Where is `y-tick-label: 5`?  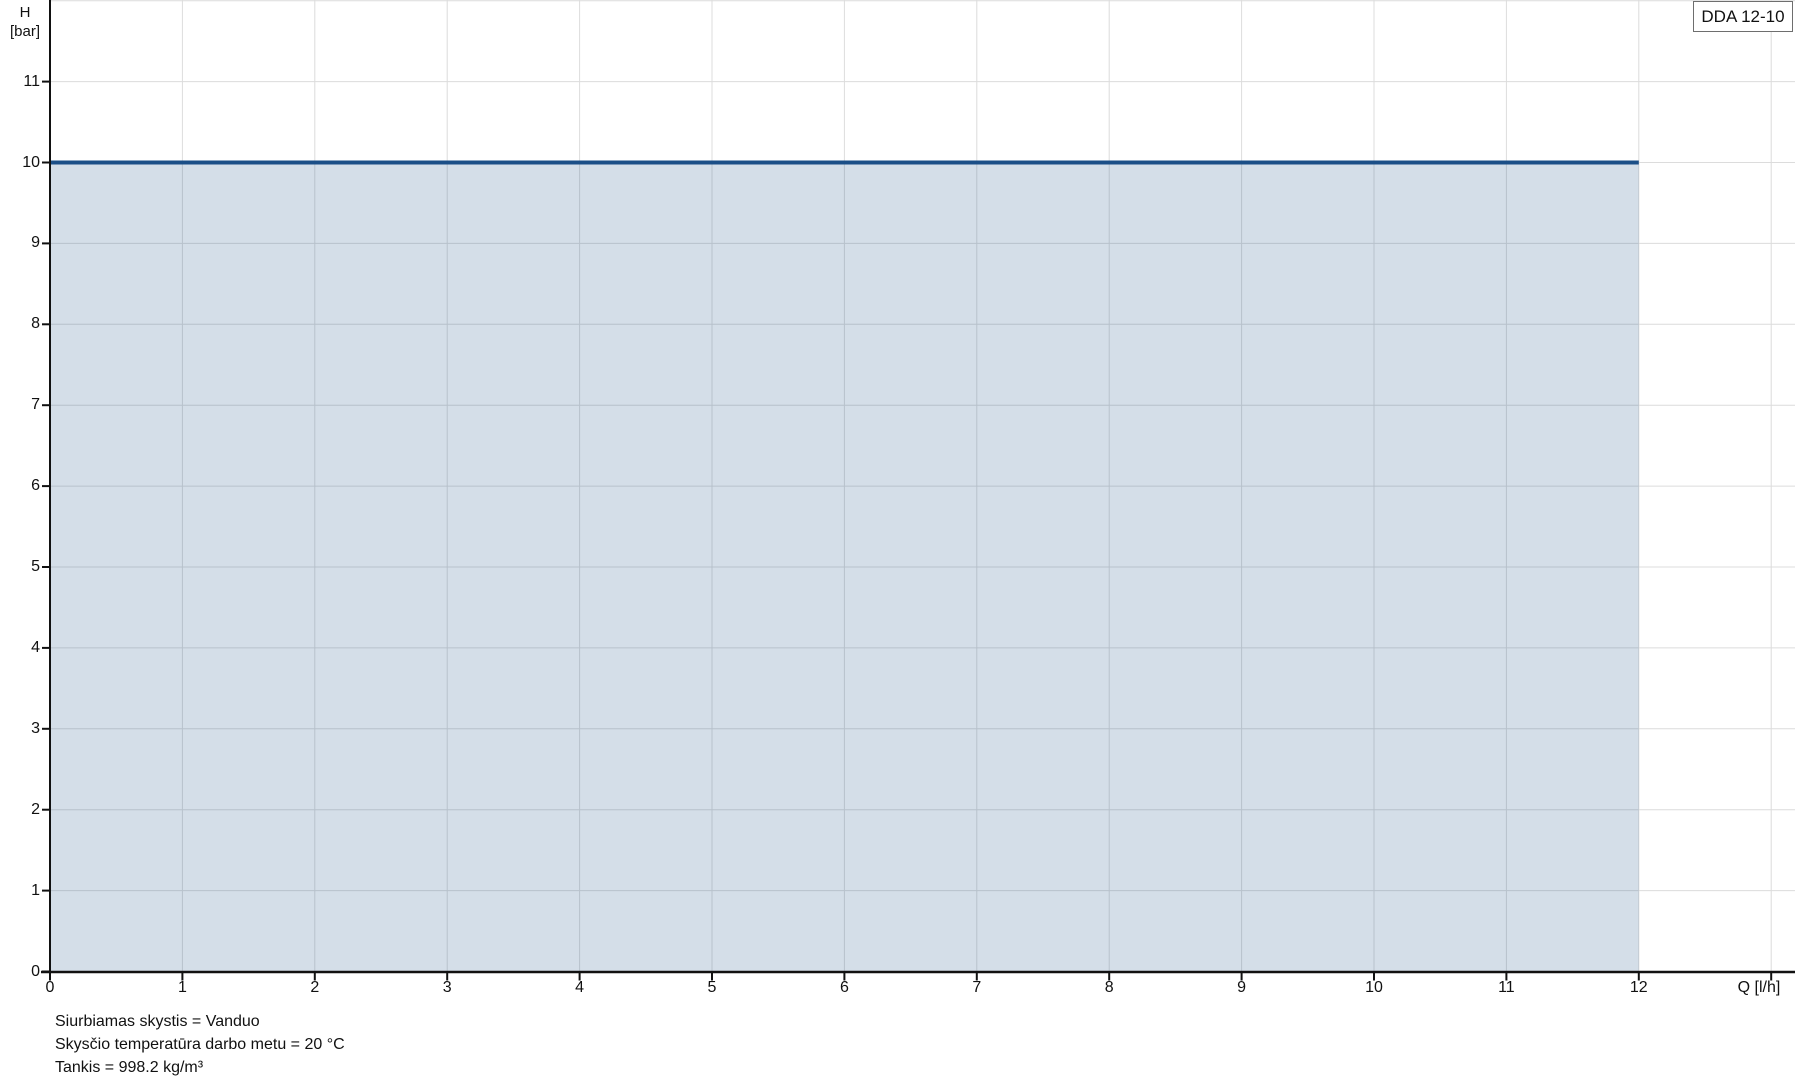
y-tick-label: 5 is located at coordinates (35, 566).